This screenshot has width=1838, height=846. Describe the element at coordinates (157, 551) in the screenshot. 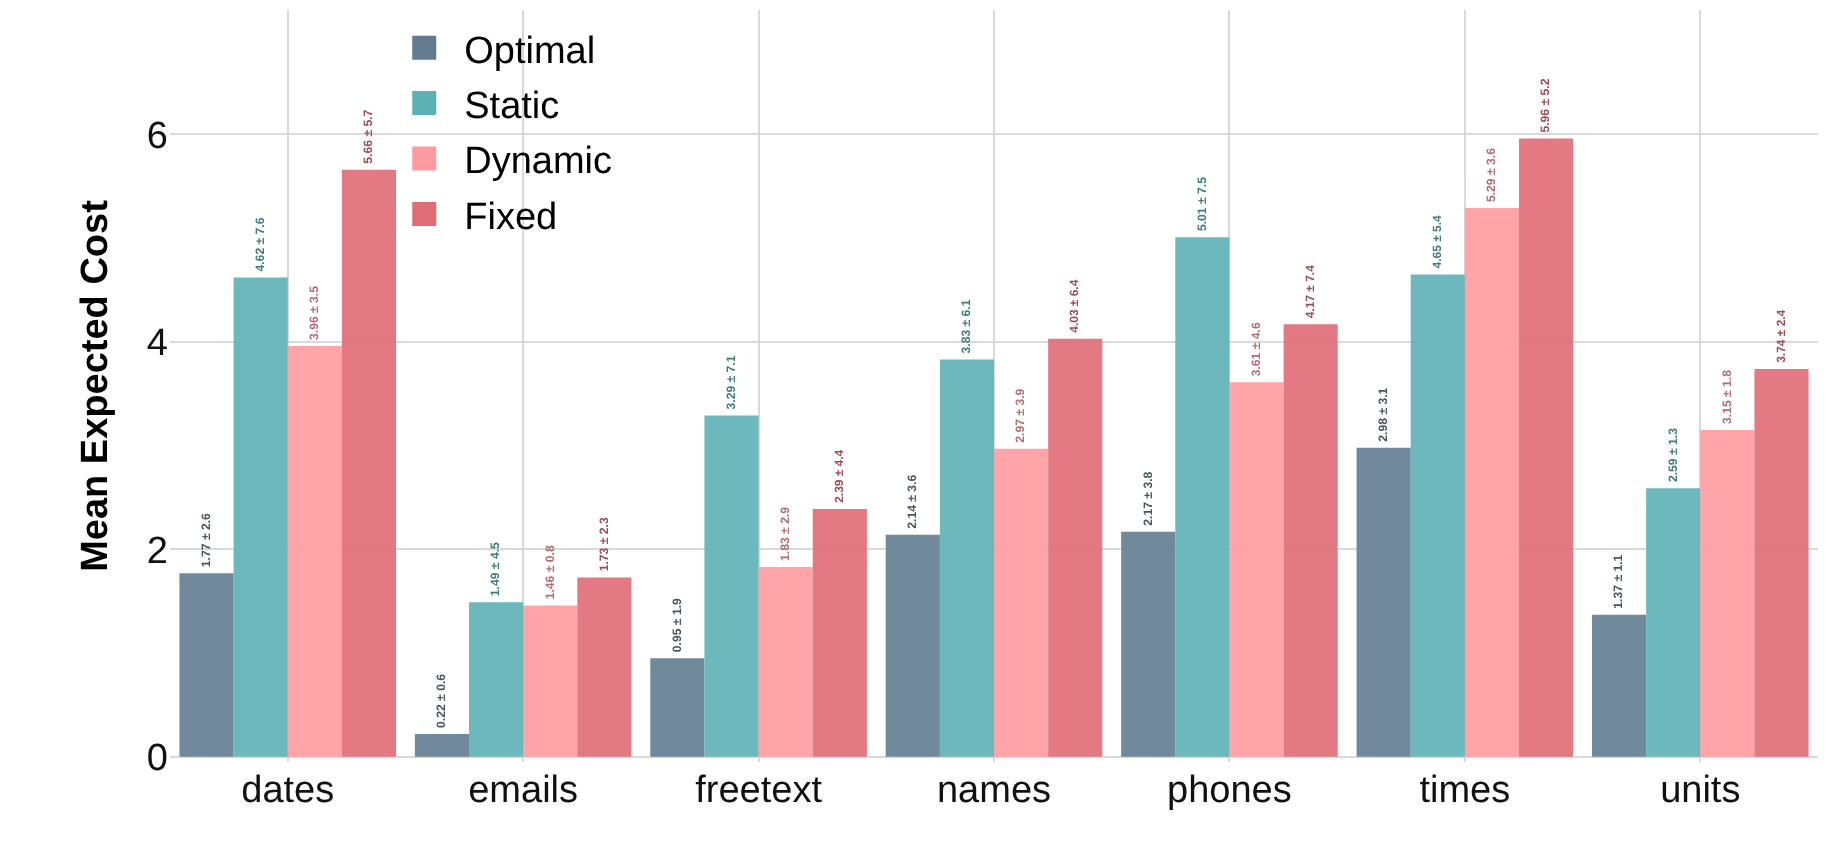

I see `y-tick-label: 2` at that location.